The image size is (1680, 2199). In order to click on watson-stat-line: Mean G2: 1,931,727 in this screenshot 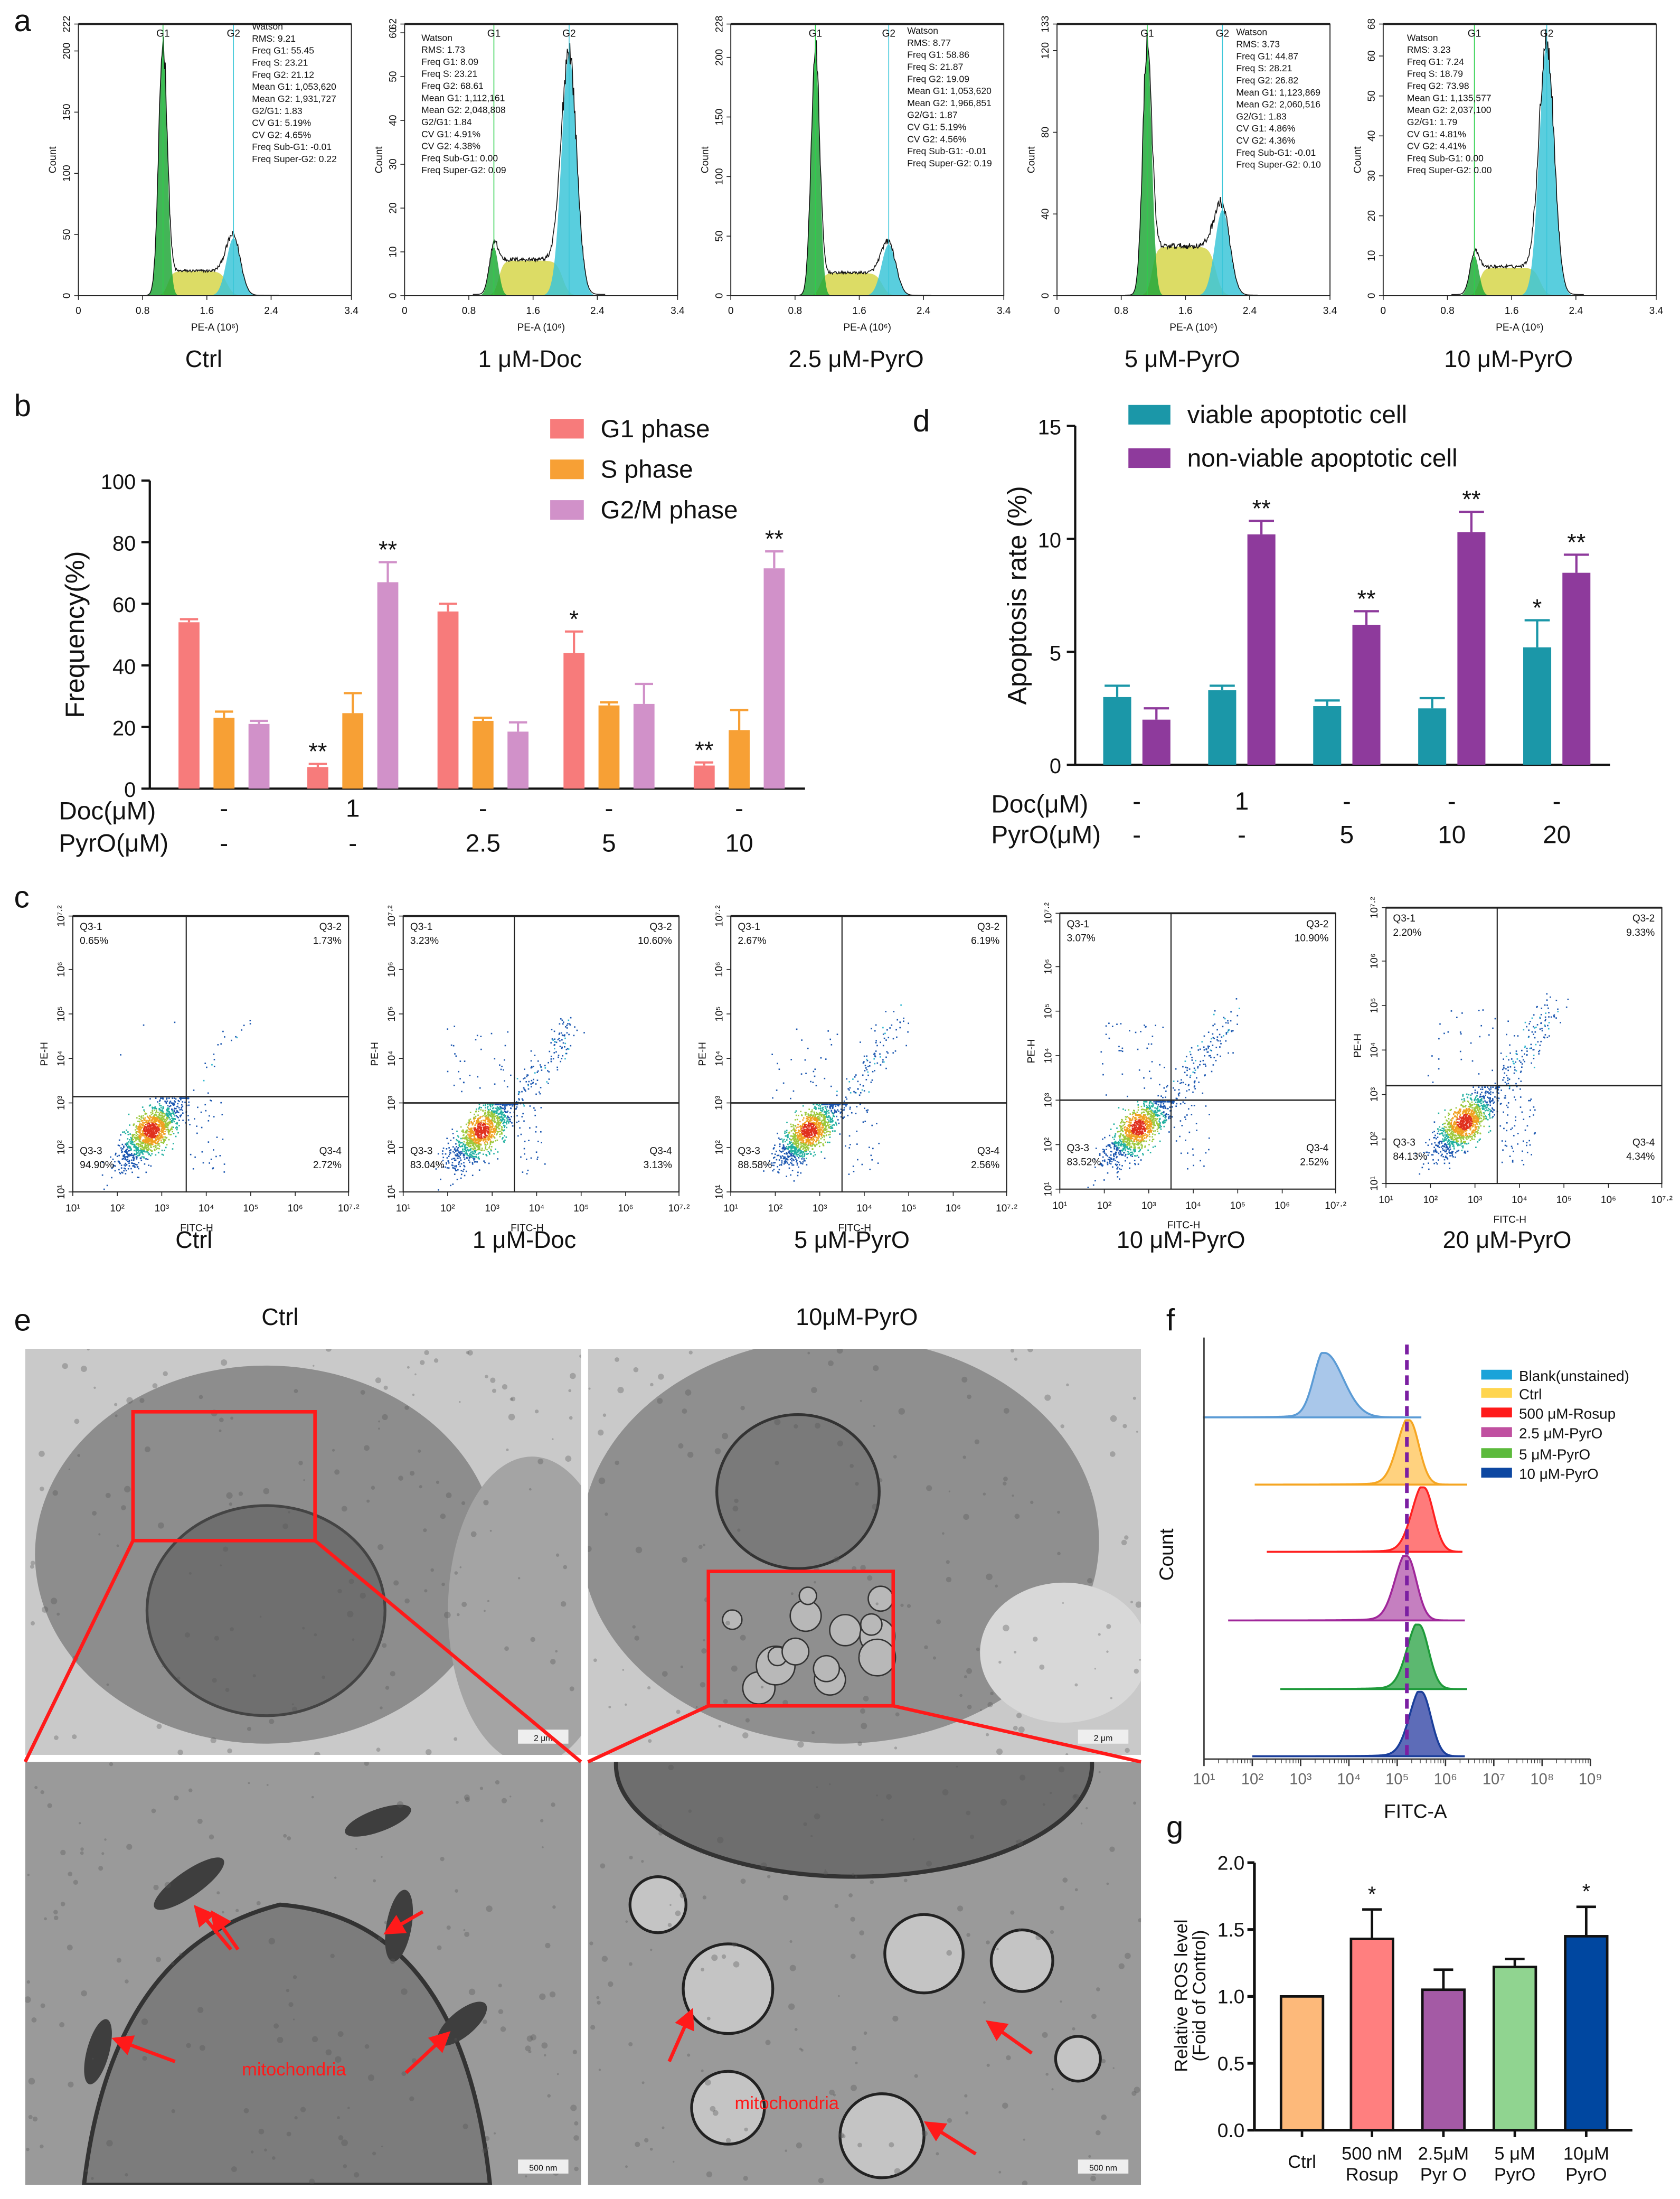, I will do `click(294, 98)`.